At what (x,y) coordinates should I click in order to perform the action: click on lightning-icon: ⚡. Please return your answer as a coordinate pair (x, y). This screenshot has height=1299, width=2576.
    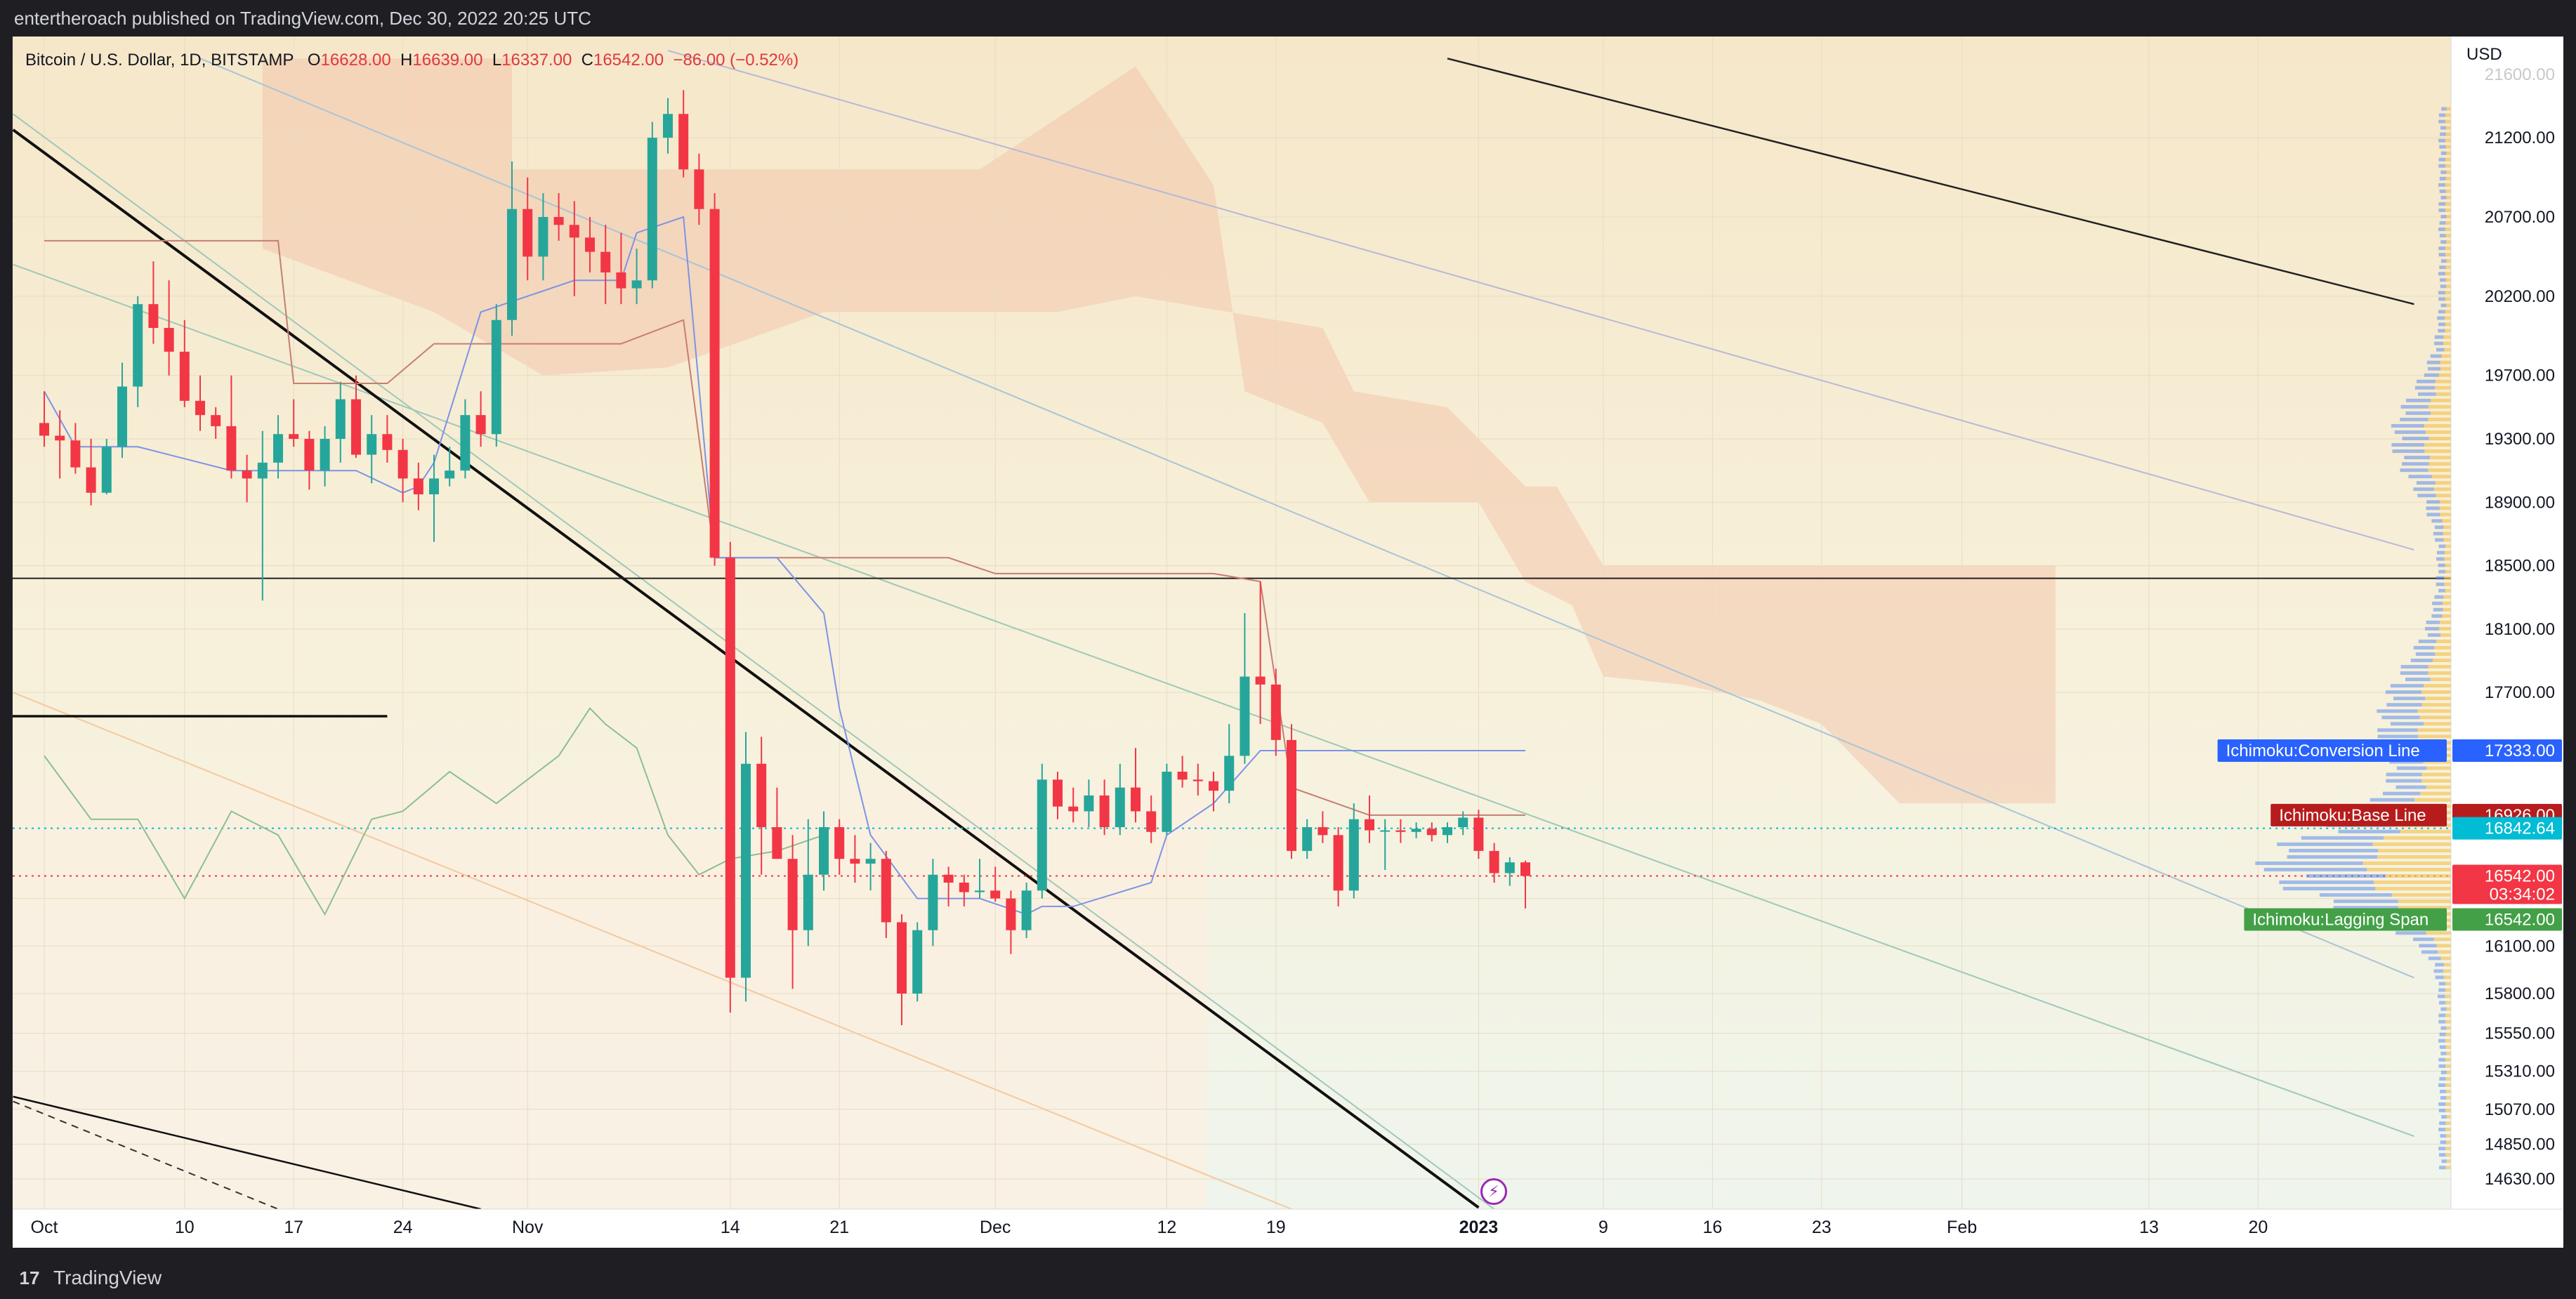
    Looking at the image, I should click on (1494, 1191).